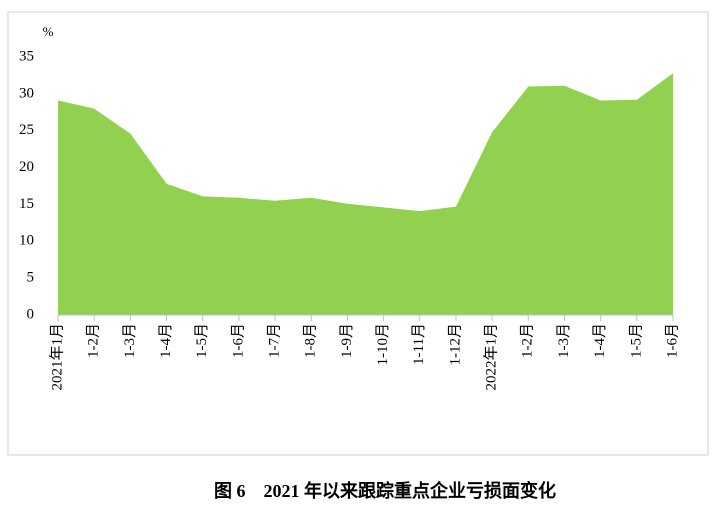 The height and width of the screenshot is (525, 715). I want to click on x-tick-label: 1-10月, so click(383, 344).